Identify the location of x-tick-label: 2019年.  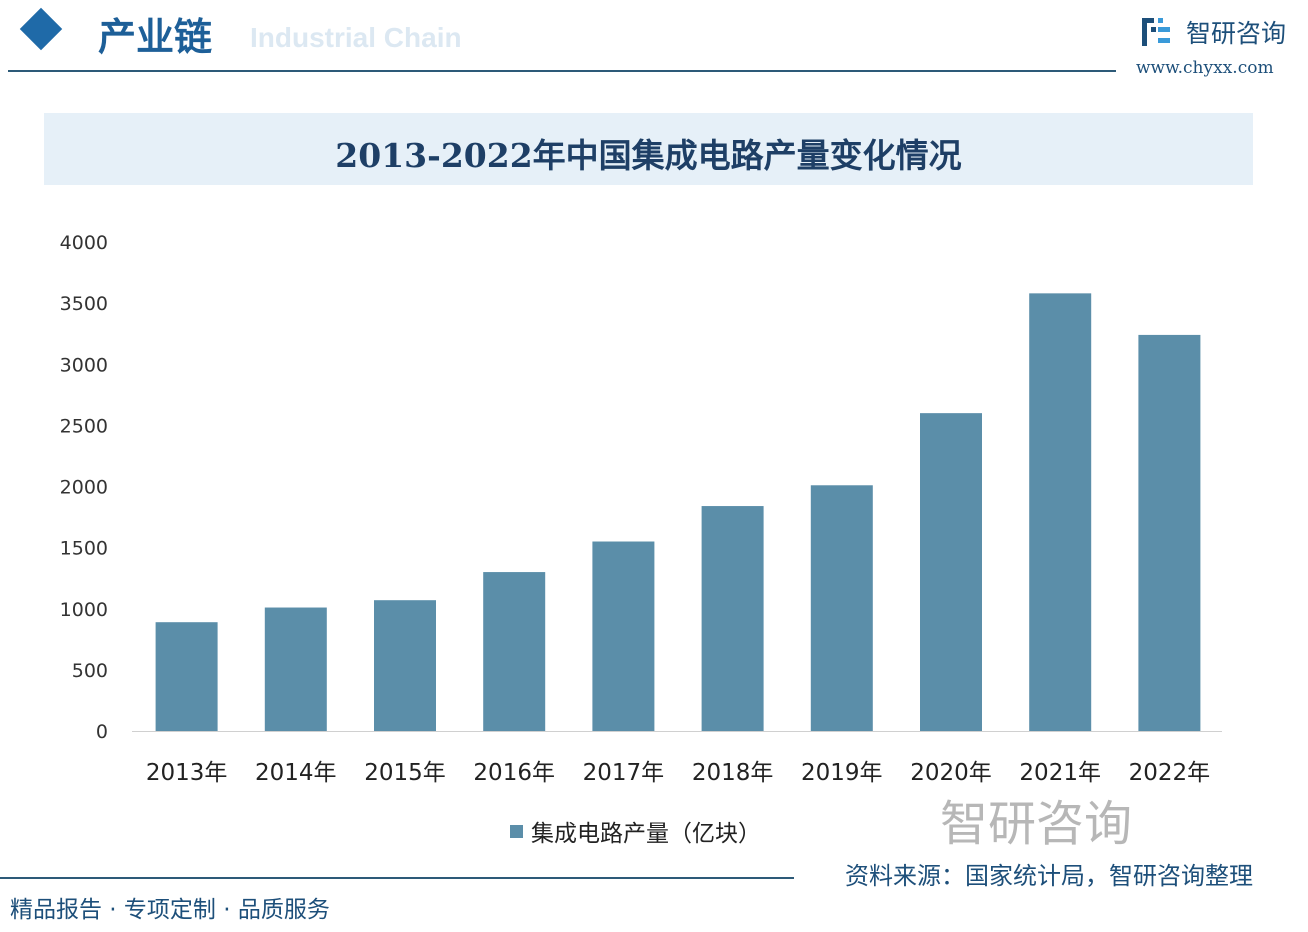
(842, 773).